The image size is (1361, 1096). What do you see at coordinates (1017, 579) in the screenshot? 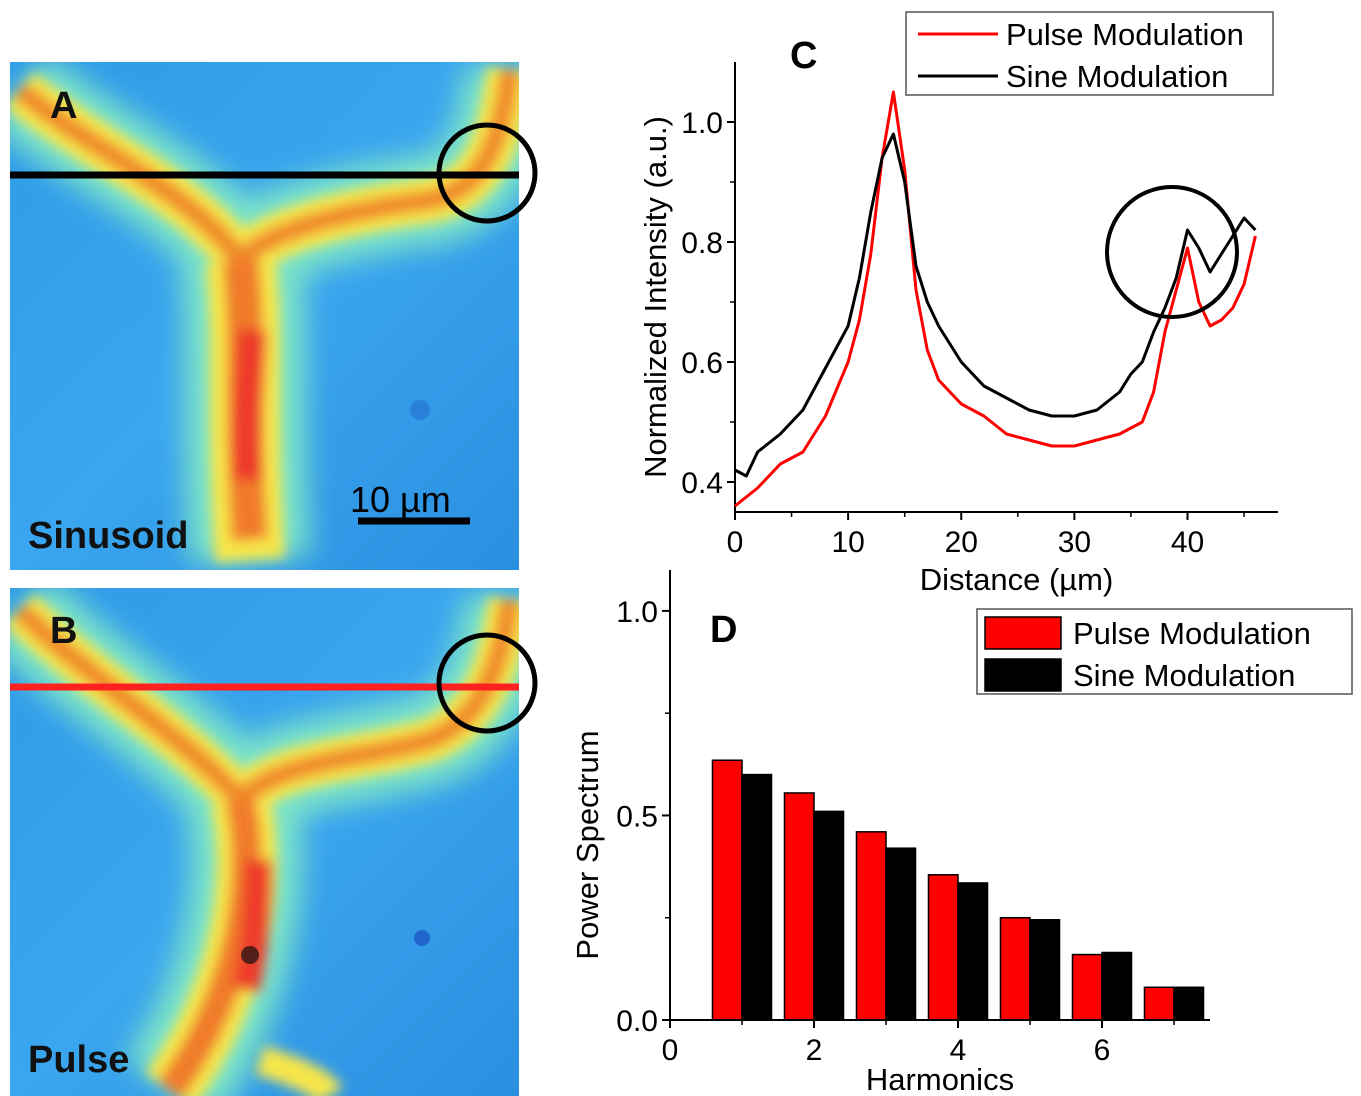
I see `panel-c-x-axis-label: Distance (µm)` at bounding box center [1017, 579].